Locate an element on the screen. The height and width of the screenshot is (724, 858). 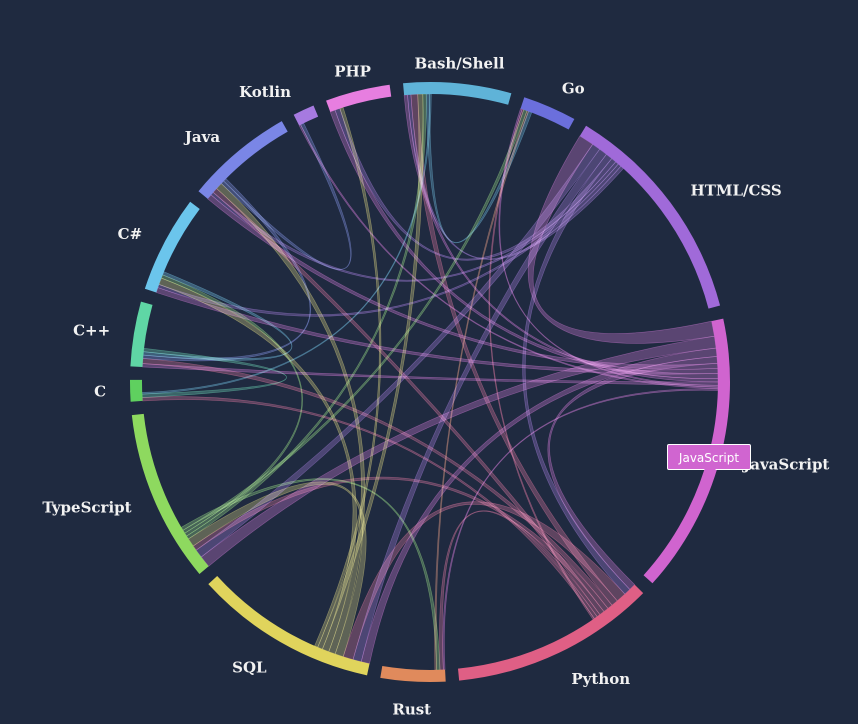
ribbon-typescript-rust is located at coordinates (310, 574).